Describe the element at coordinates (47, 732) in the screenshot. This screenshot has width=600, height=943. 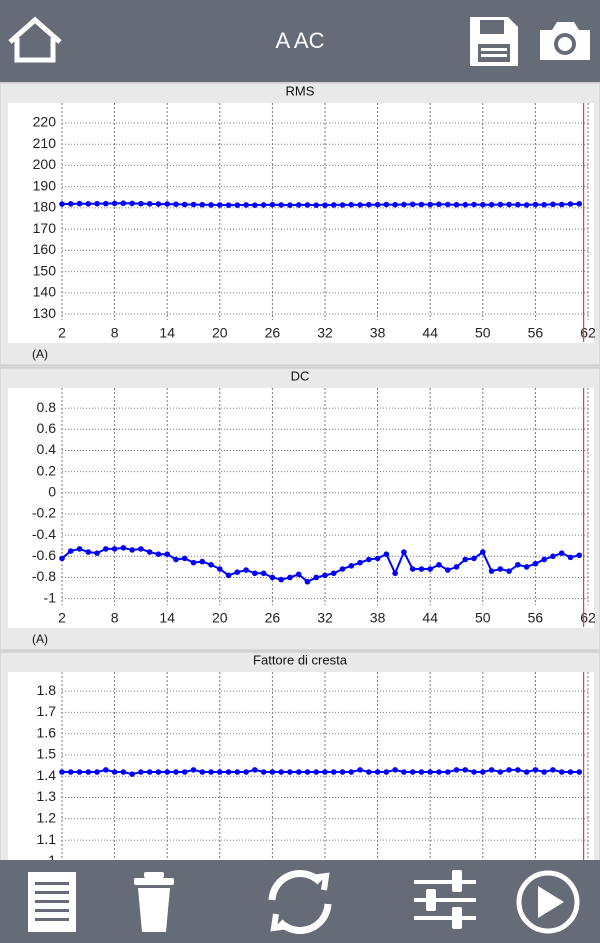
I see `y-tick-label: 1.6` at that location.